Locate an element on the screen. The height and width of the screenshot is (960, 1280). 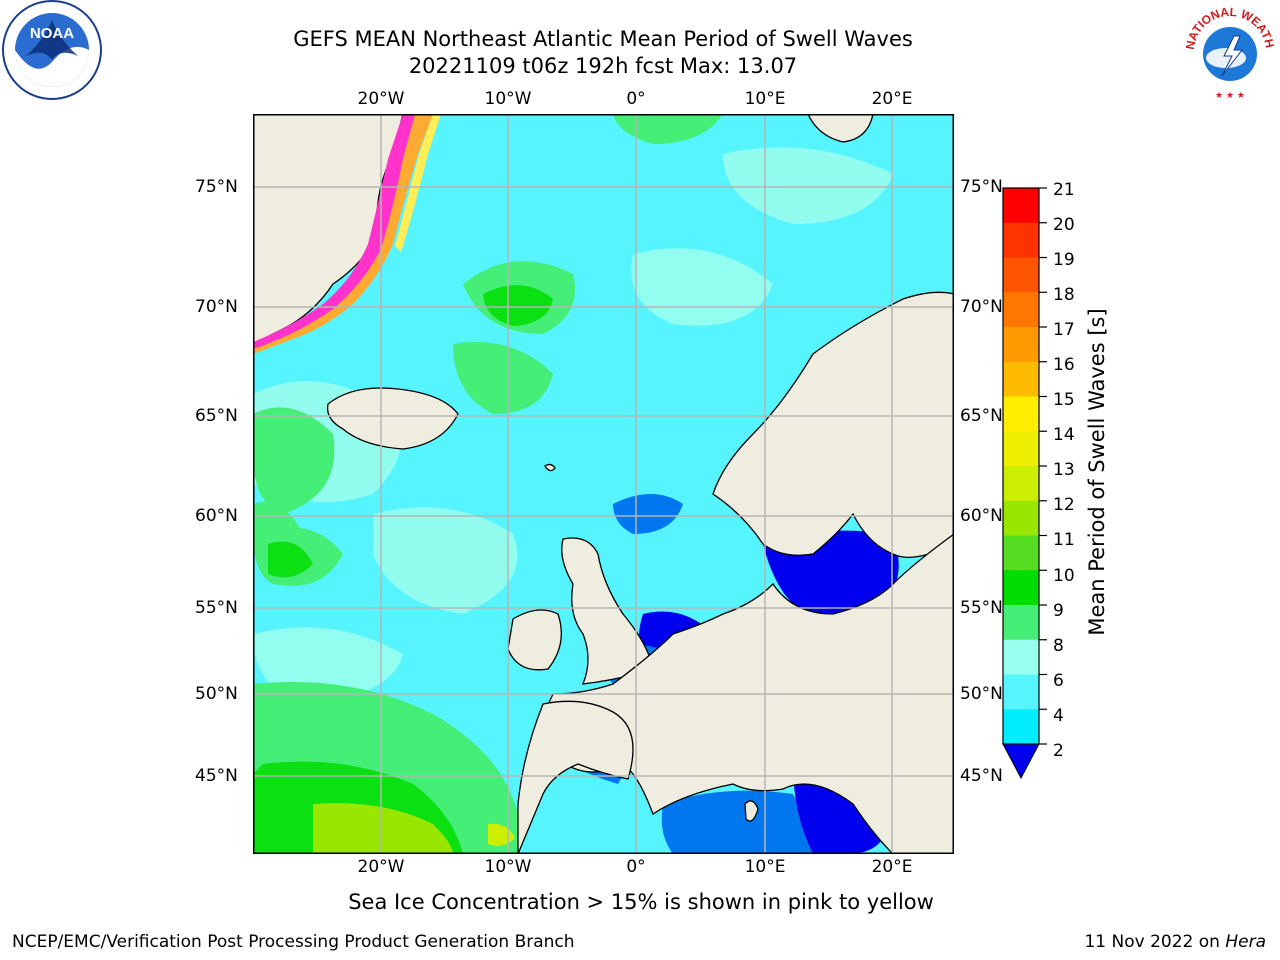
lat-label-left-45n: 45°N is located at coordinates (216, 776).